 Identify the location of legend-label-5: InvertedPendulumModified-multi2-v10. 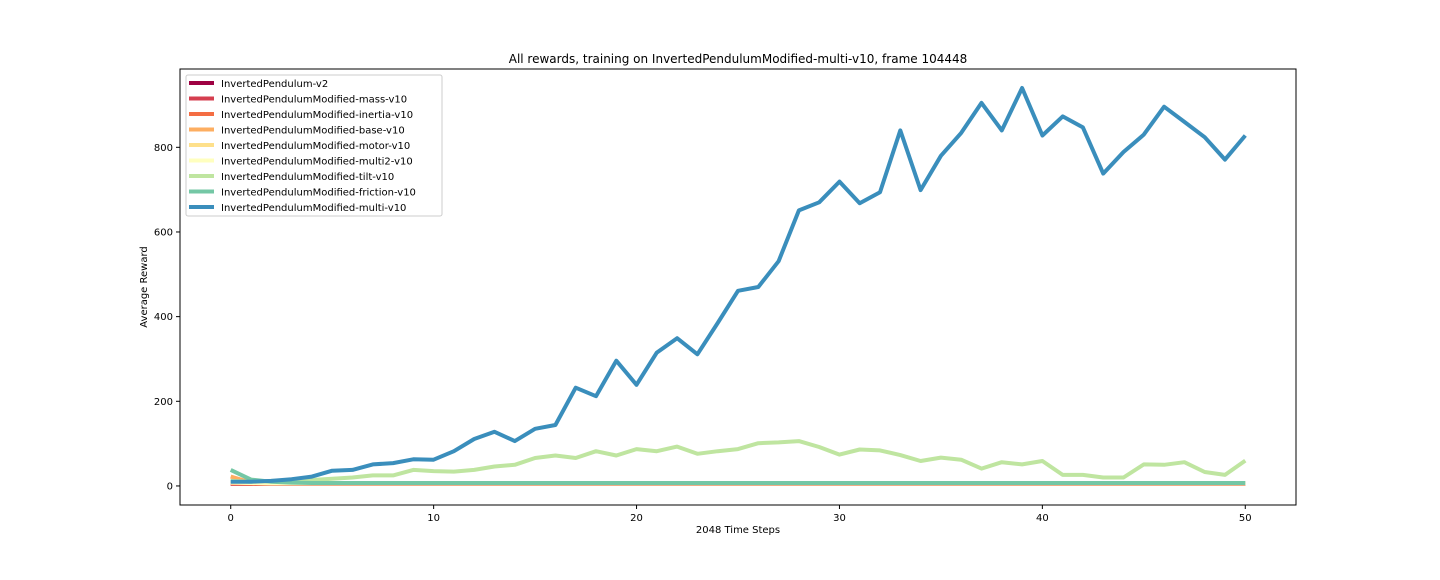
(317, 162).